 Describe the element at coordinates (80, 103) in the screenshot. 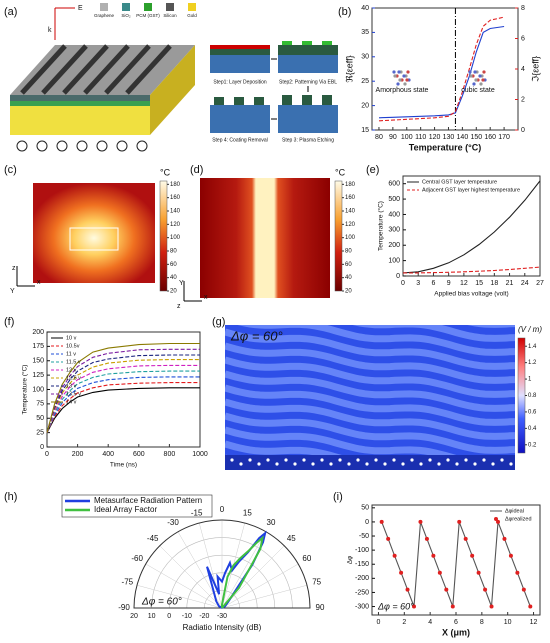

I see `layer` at that location.